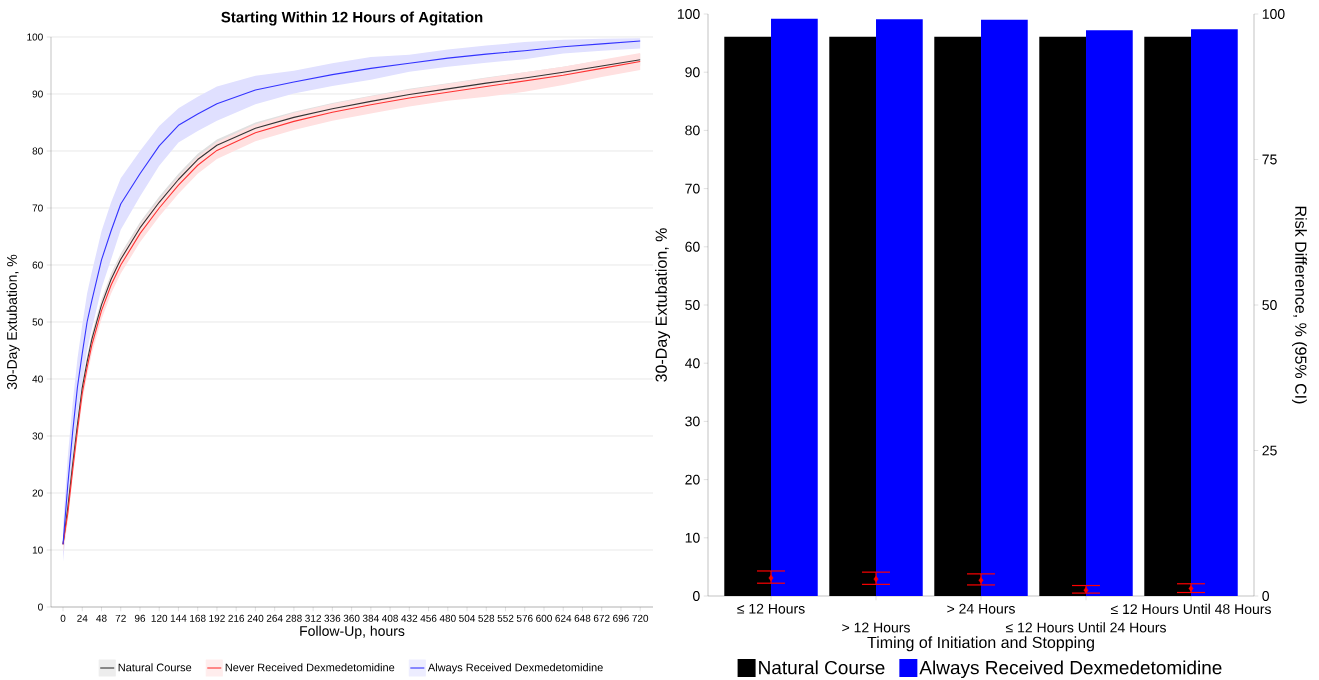 This screenshot has height=680, width=1319. I want to click on x-tick-label: 240, so click(255, 618).